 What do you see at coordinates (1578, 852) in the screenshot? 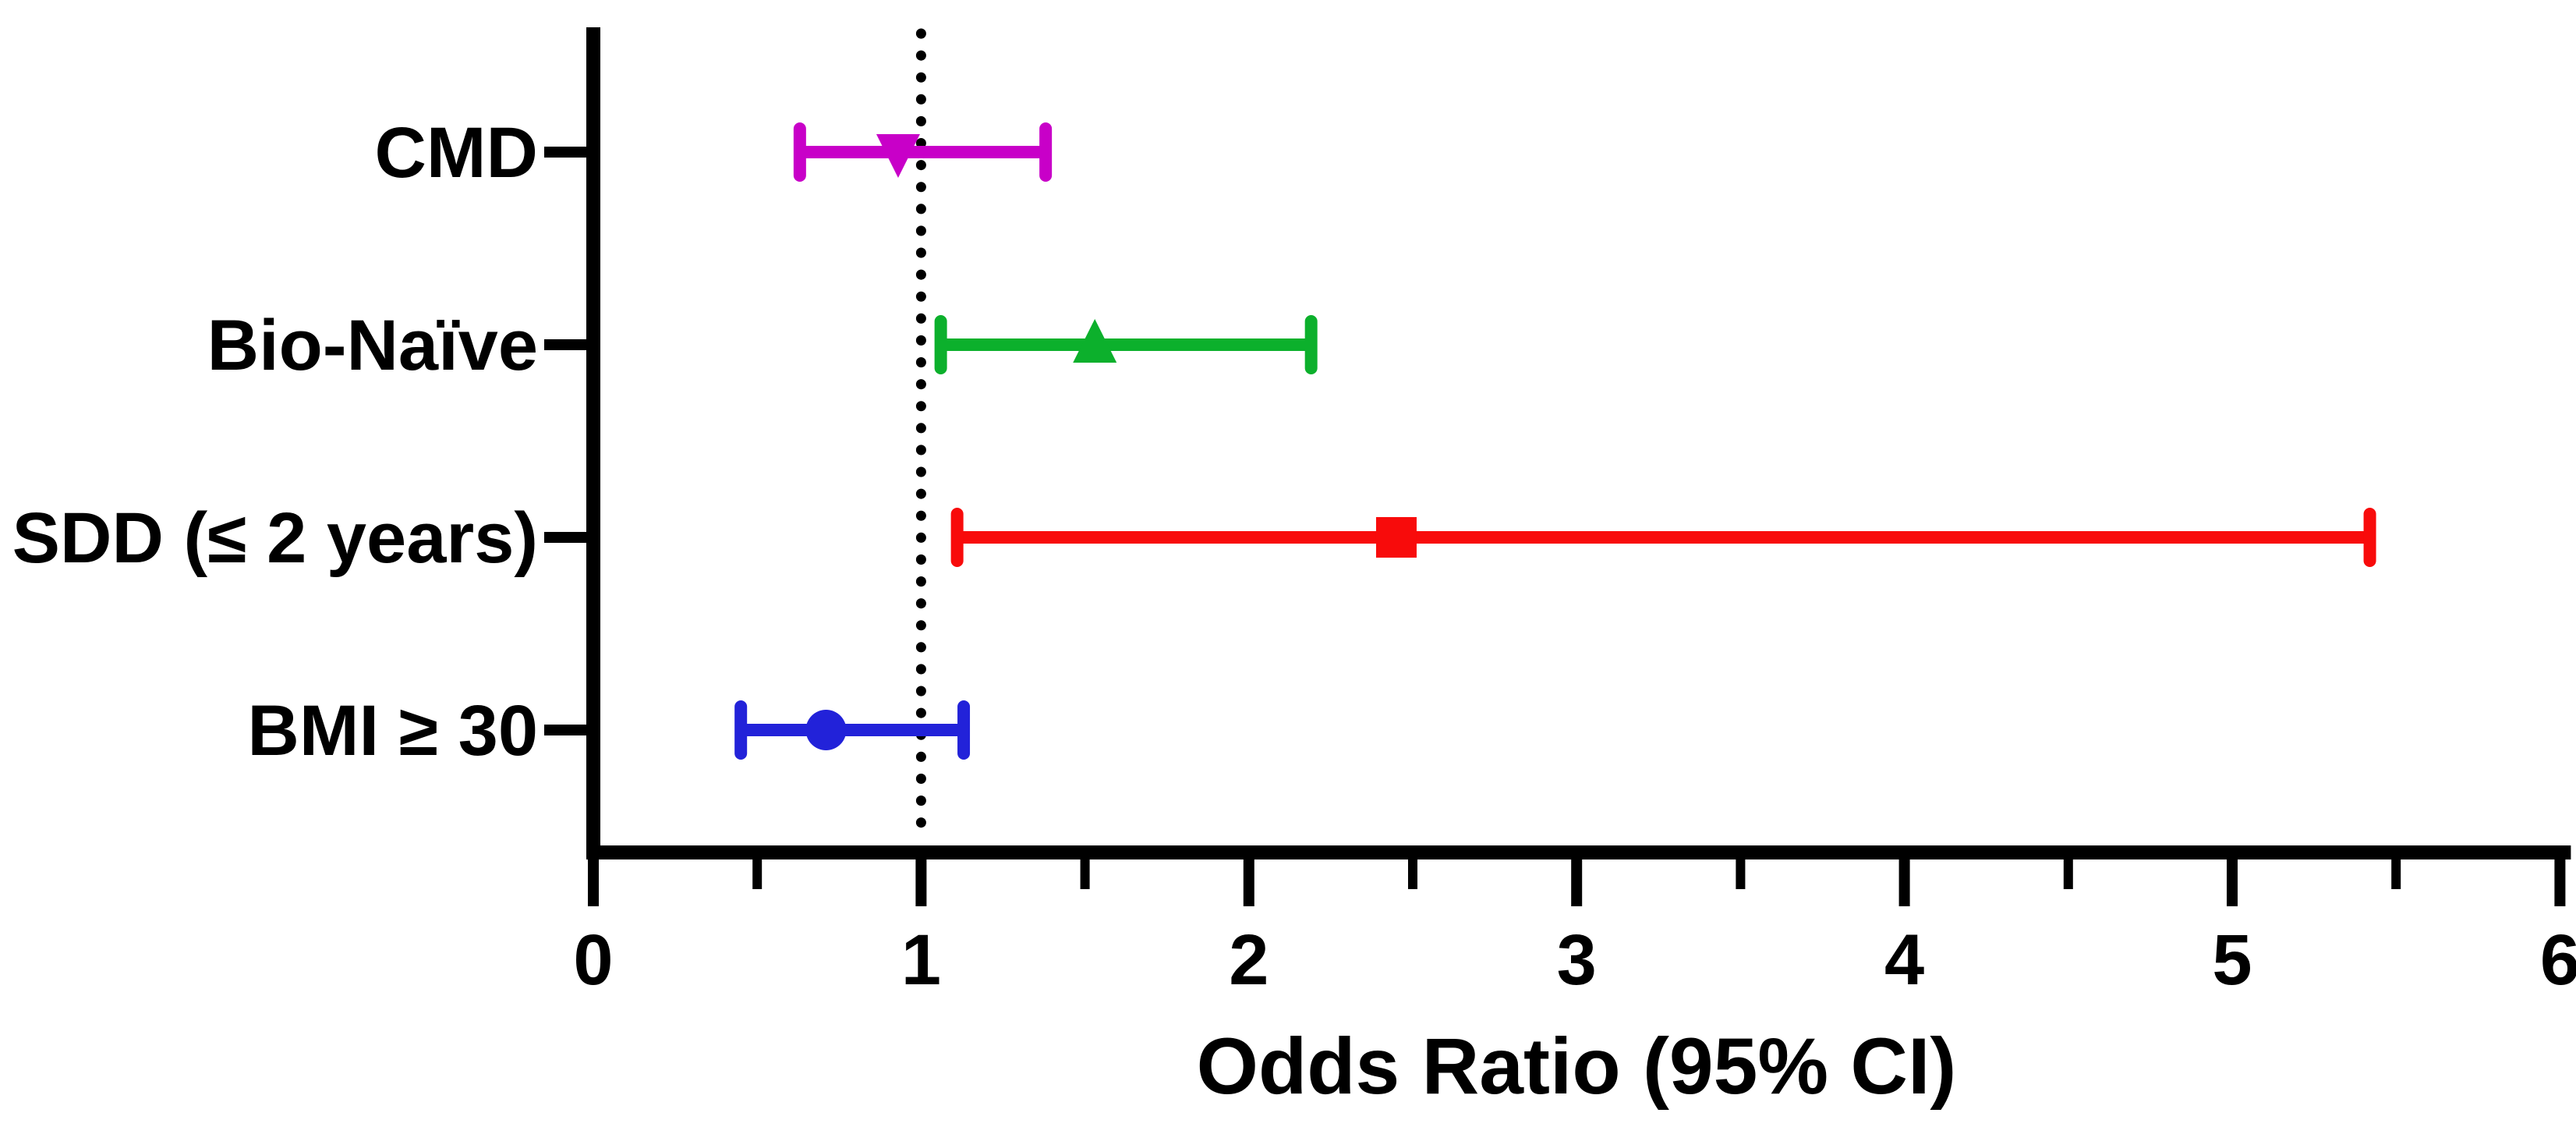
I see `x-axis-line` at bounding box center [1578, 852].